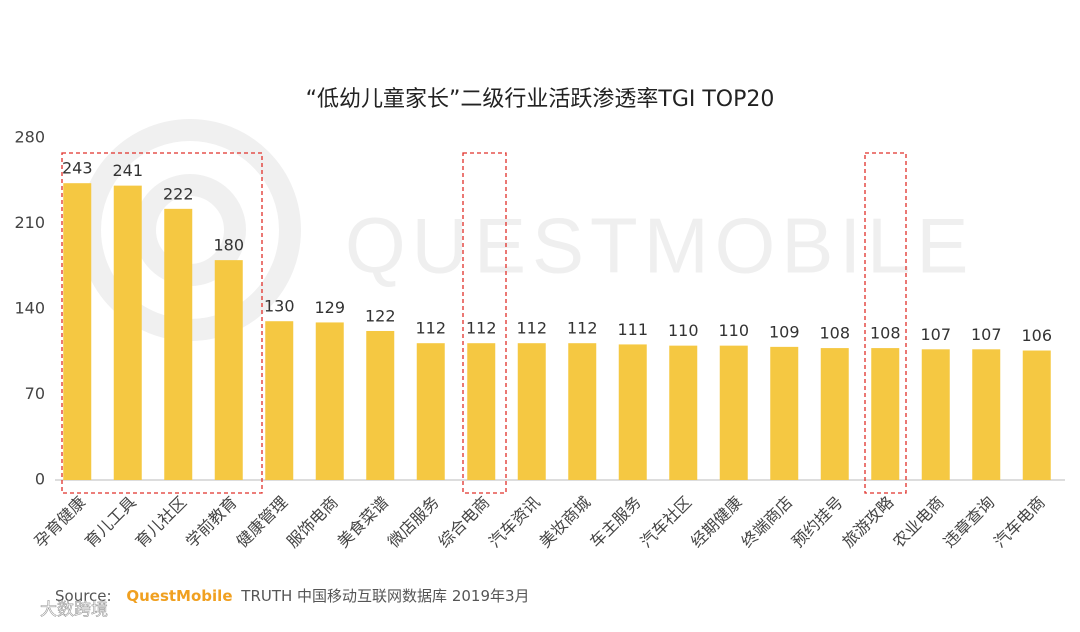  What do you see at coordinates (211, 522) in the screenshot?
I see `x-tick-label: 学前教育` at bounding box center [211, 522].